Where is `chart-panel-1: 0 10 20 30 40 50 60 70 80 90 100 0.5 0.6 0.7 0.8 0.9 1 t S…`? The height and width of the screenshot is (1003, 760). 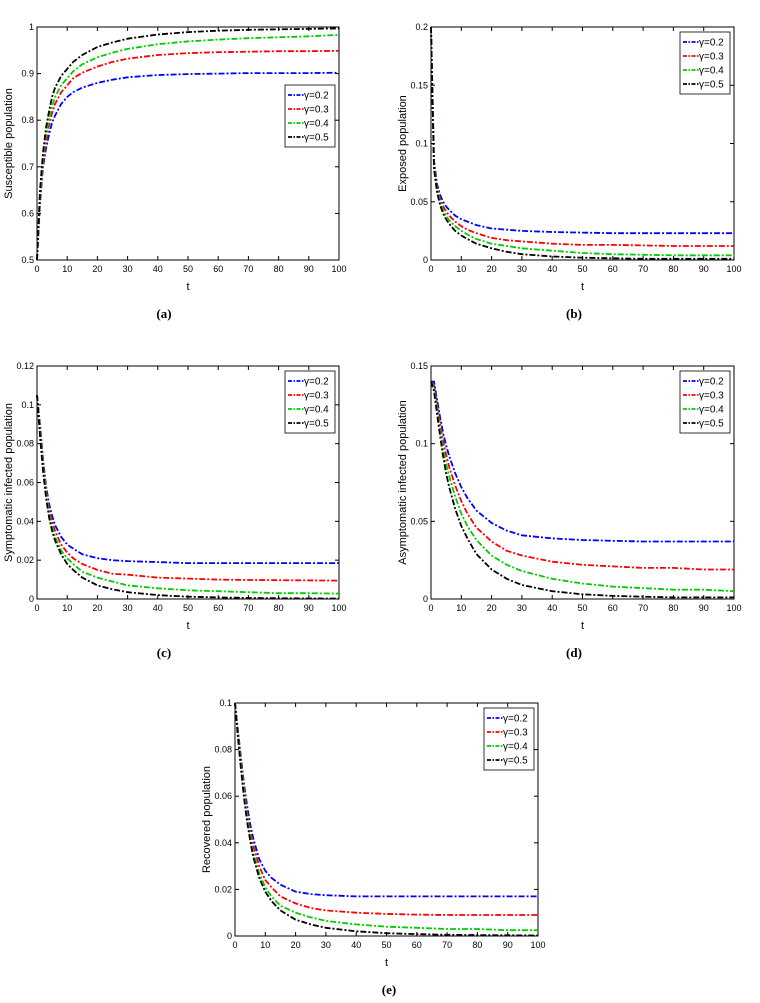 chart-panel-1: 0 10 20 30 40 50 60 70 80 90 100 0.5 0.6 0.7 0.8 0.9 1 t S… is located at coordinates (175, 171).